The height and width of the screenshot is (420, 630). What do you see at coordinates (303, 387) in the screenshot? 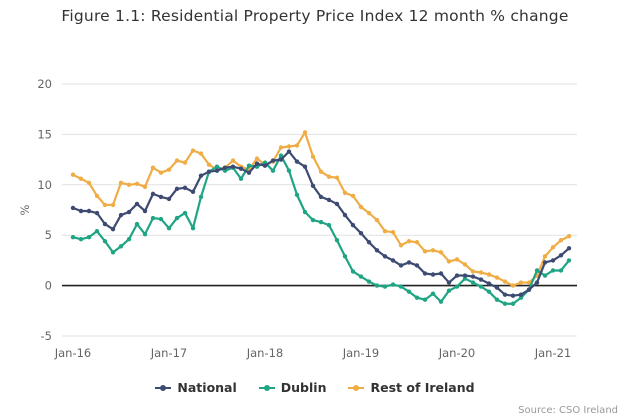
I see `legend-label: Dublin` at bounding box center [303, 387].